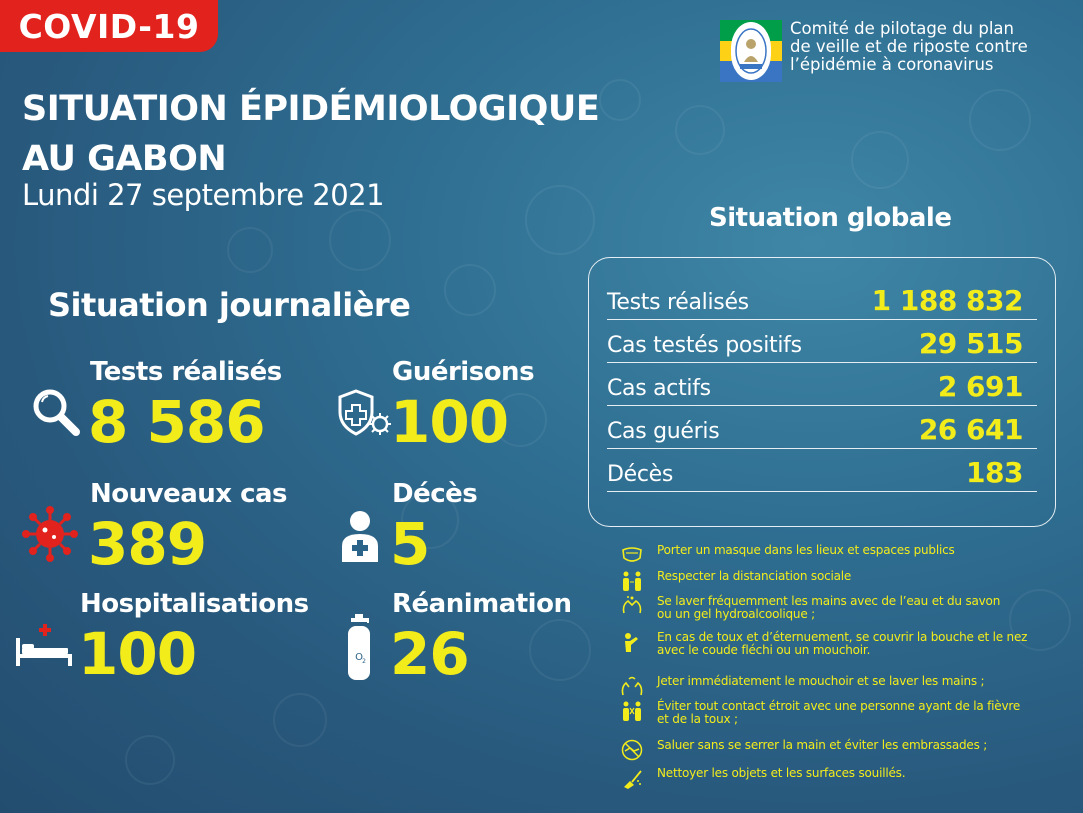  I want to click on stat-value-tests: 8 586, so click(177, 422).